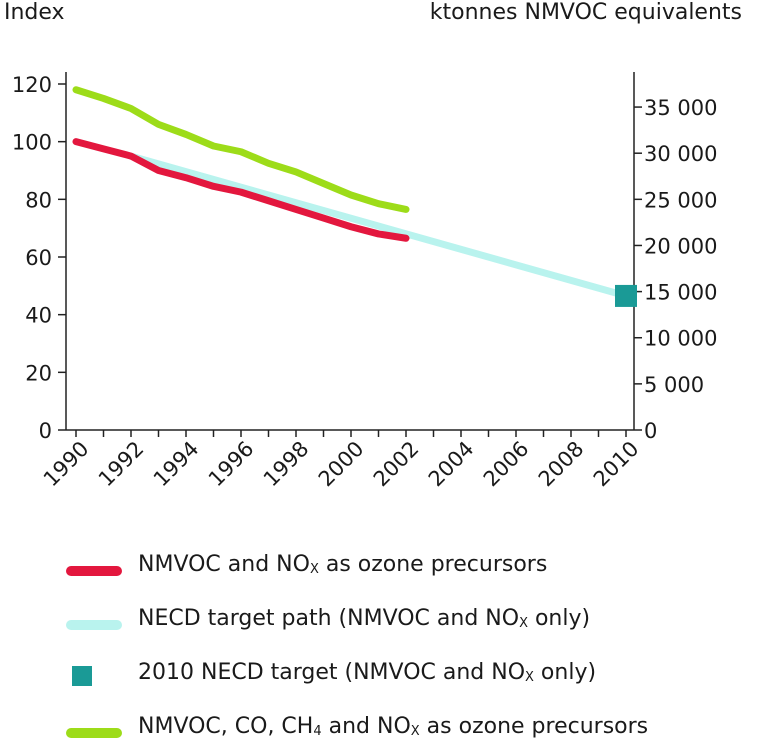 The height and width of the screenshot is (752, 768). I want to click on x-tick-label: 2010, so click(616, 464).